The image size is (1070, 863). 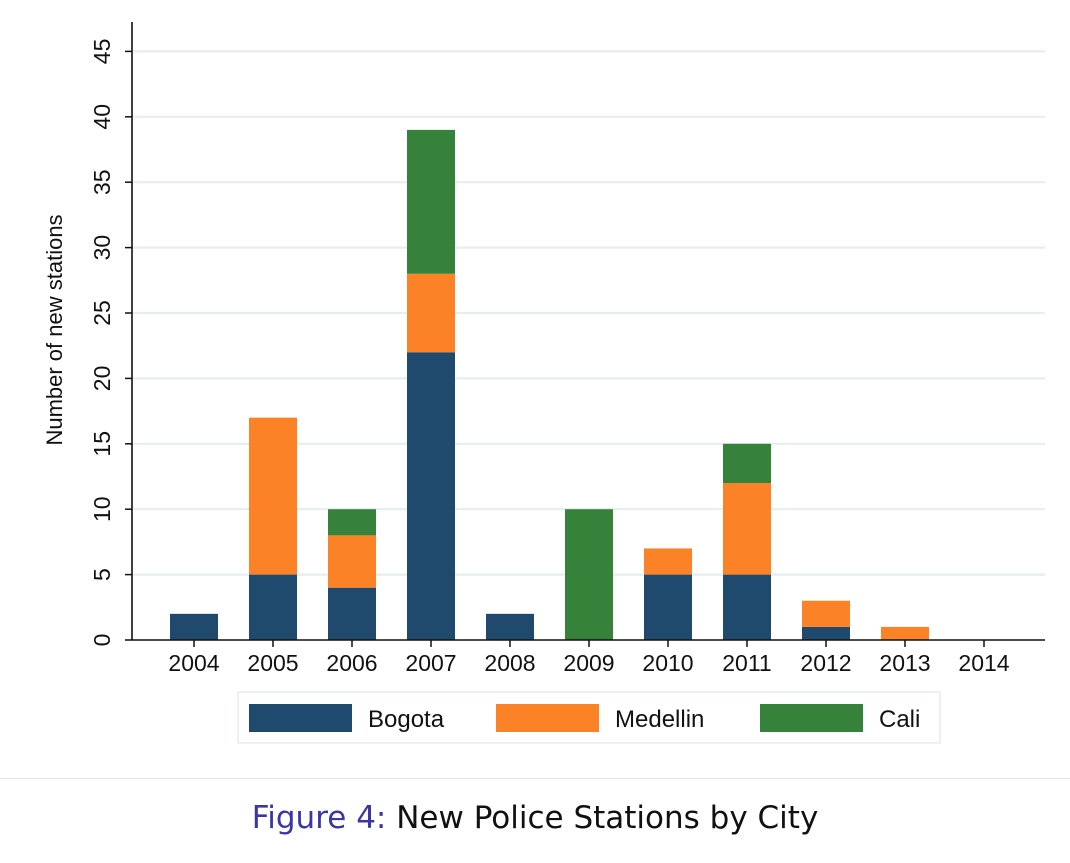 What do you see at coordinates (102, 509) in the screenshot?
I see `y-tick-label: 10` at bounding box center [102, 509].